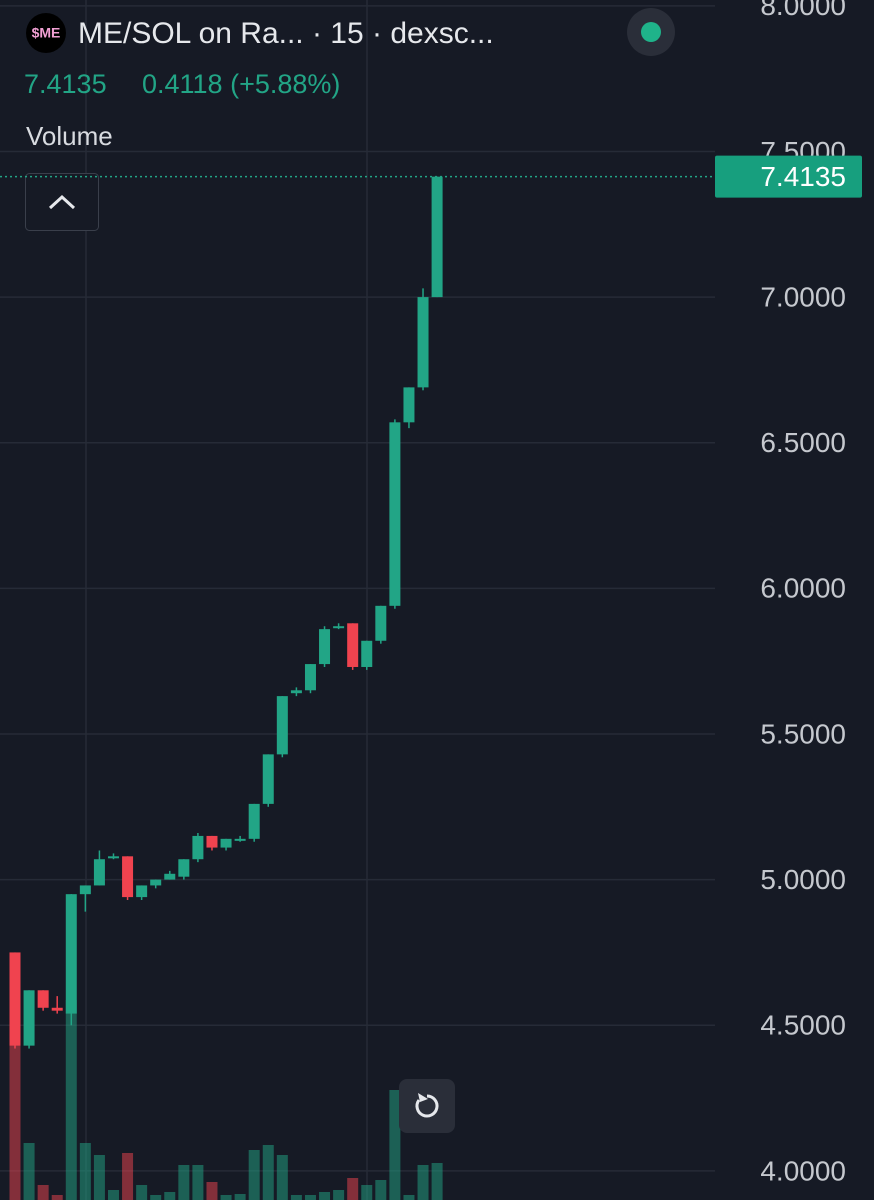 Image resolution: width=874 pixels, height=1200 pixels. What do you see at coordinates (803, 588) in the screenshot?
I see `y-tick-label: 6.0000` at bounding box center [803, 588].